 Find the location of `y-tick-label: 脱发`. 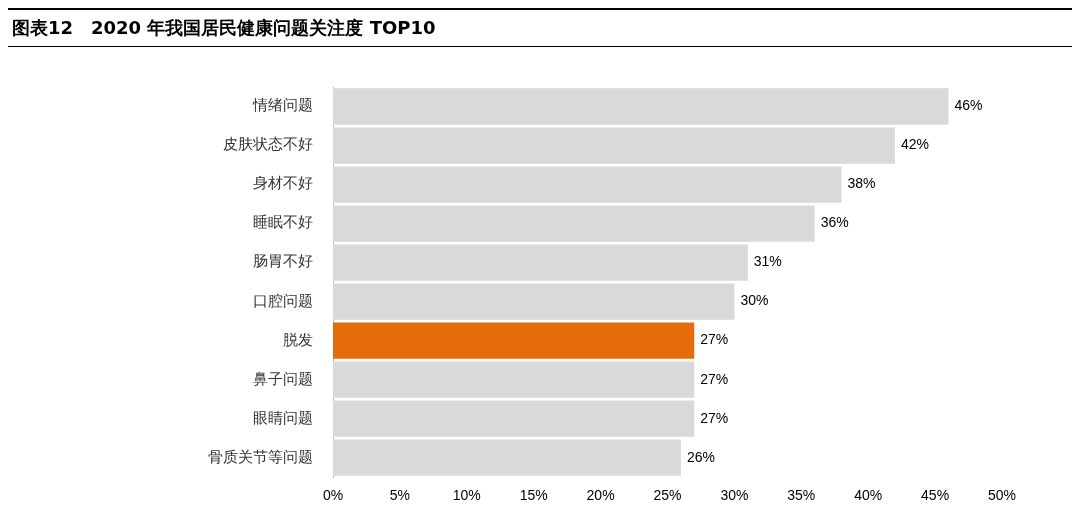

y-tick-label: 脱发 is located at coordinates (298, 339).